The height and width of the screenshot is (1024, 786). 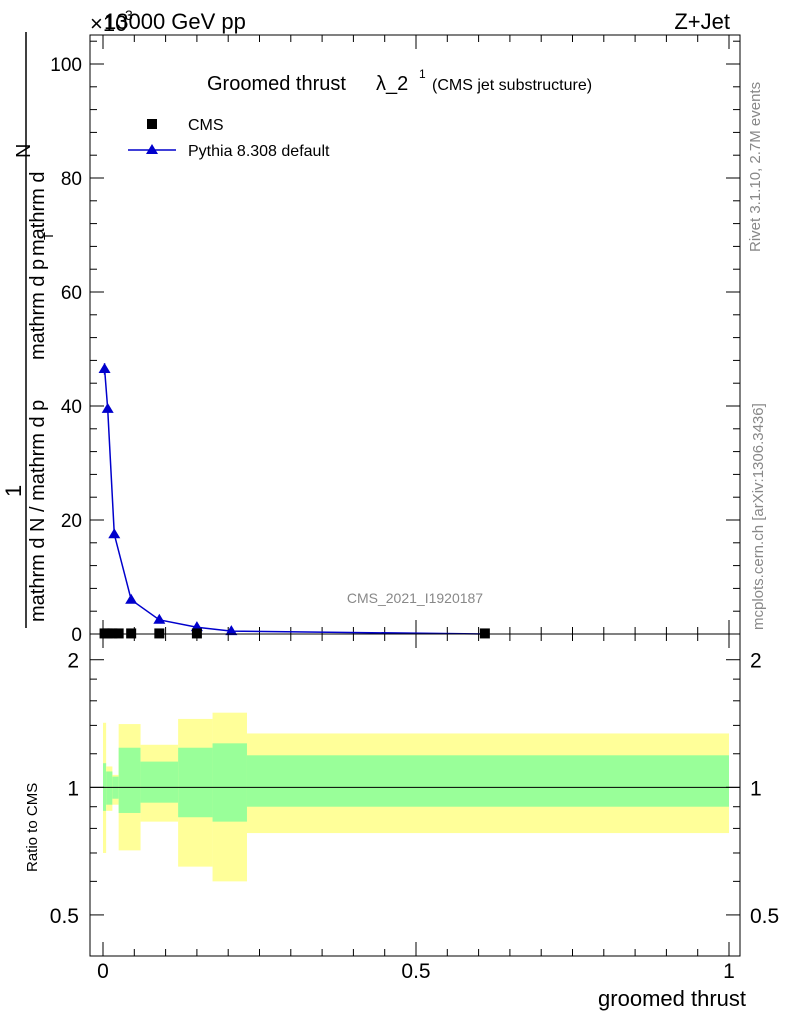 I want to click on main-ytick-label: 40, so click(x=71, y=407).